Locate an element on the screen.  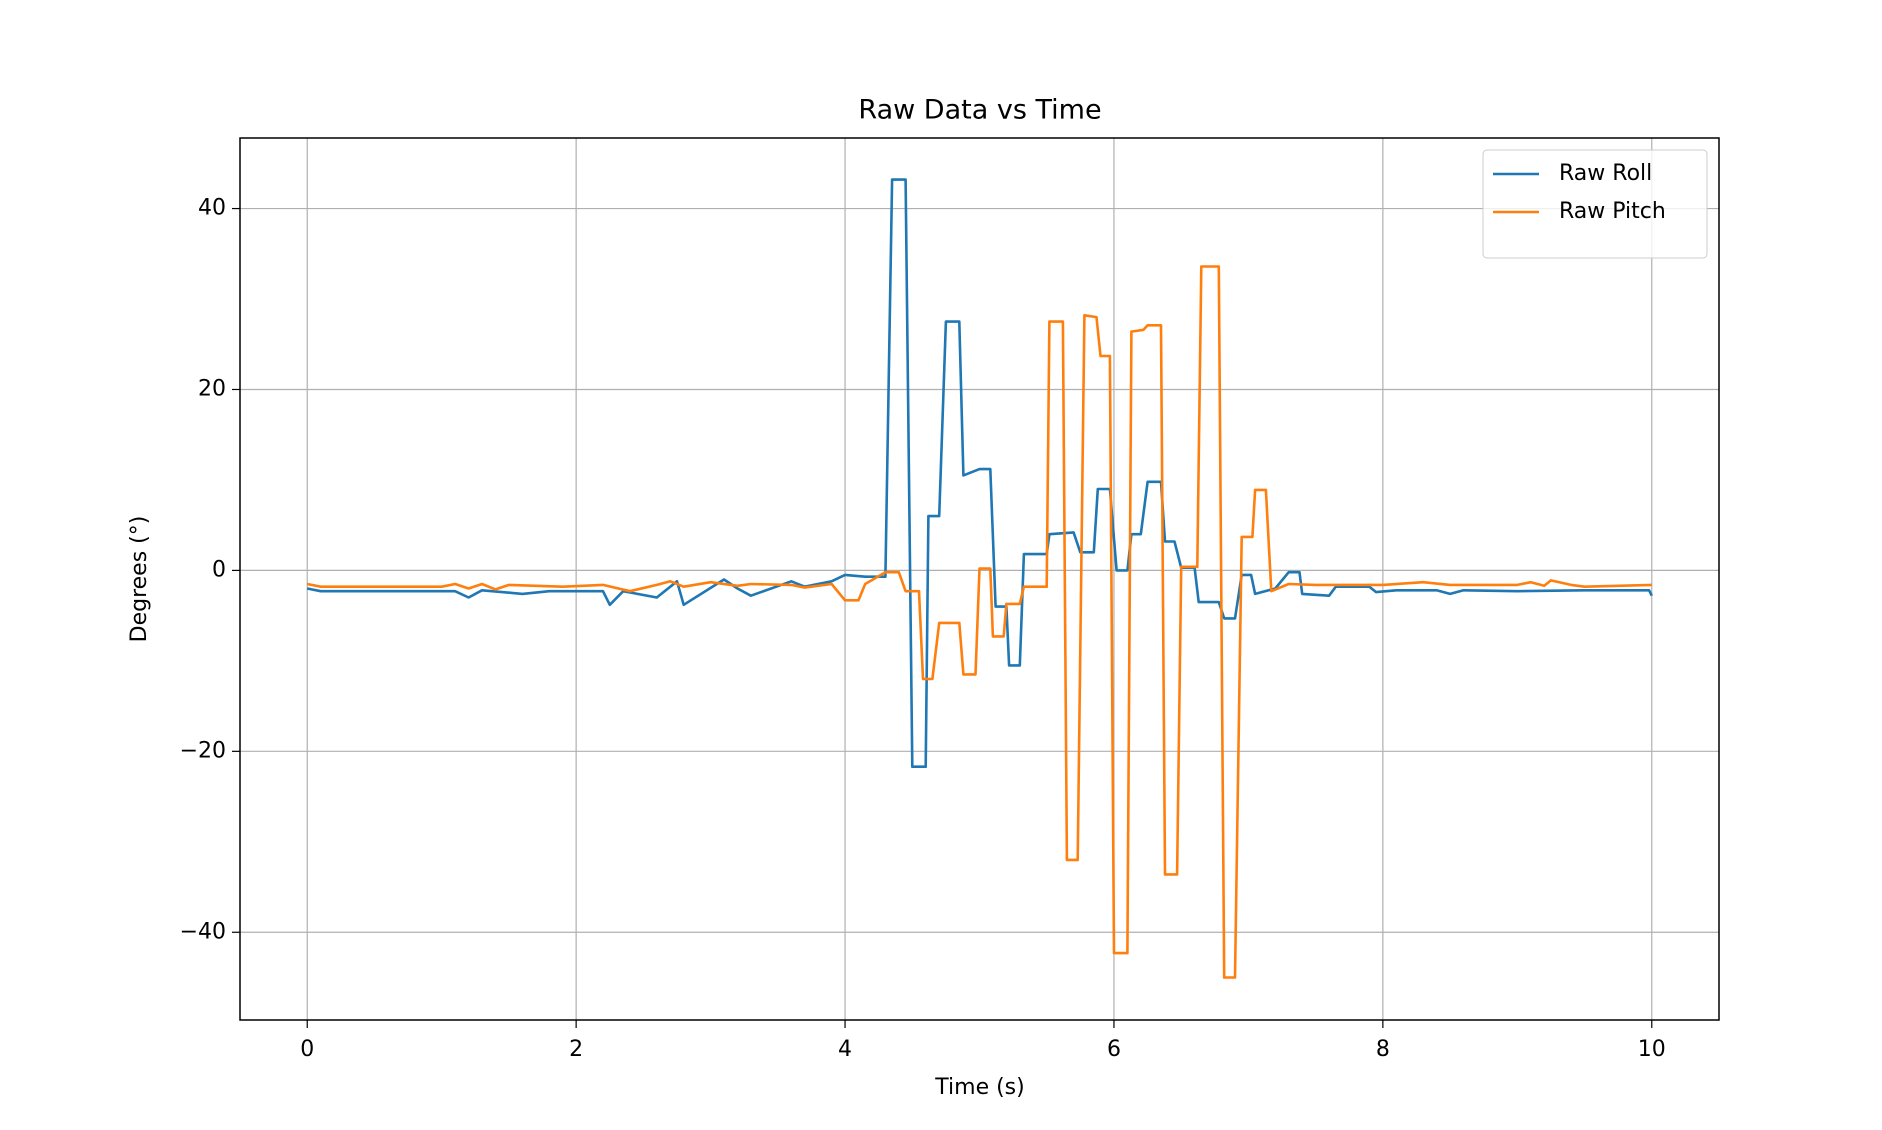
legend-label: Raw Pitch is located at coordinates (1612, 211).